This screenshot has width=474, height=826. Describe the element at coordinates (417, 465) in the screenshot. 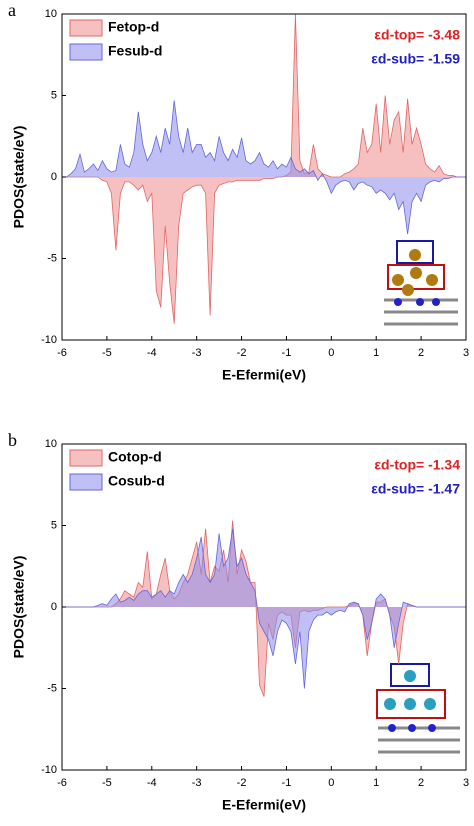

I see `annotation: εd-top= -1.34` at that location.